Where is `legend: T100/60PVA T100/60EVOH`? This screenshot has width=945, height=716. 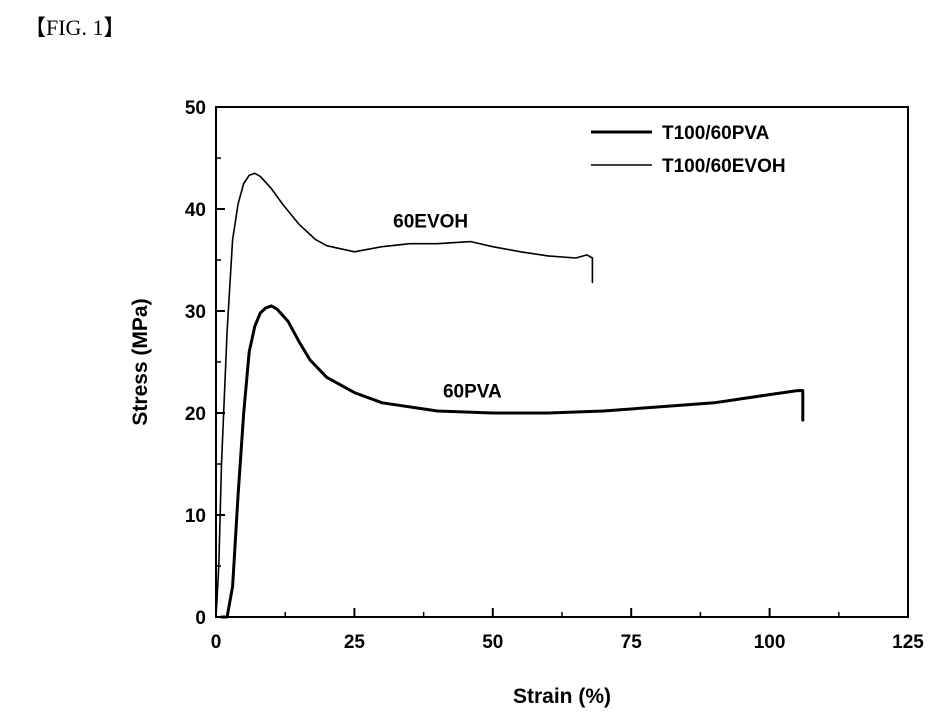 legend: T100/60PVA T100/60EVOH is located at coordinates (688, 150).